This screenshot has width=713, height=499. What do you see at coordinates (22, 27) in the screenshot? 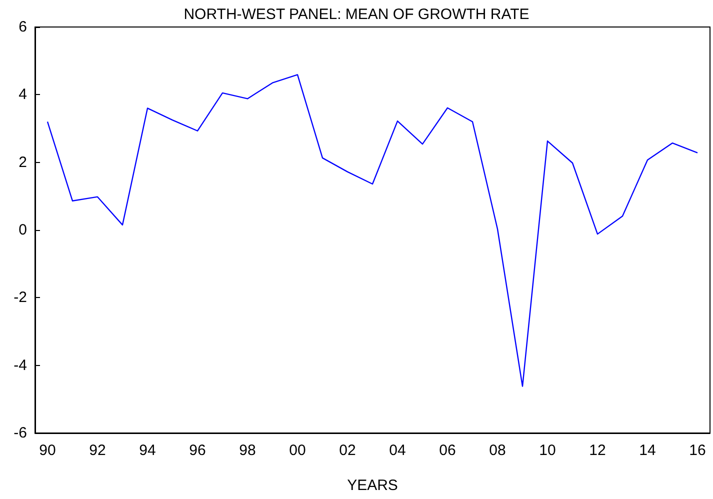
I see `y-tick-label: 6` at bounding box center [22, 27].